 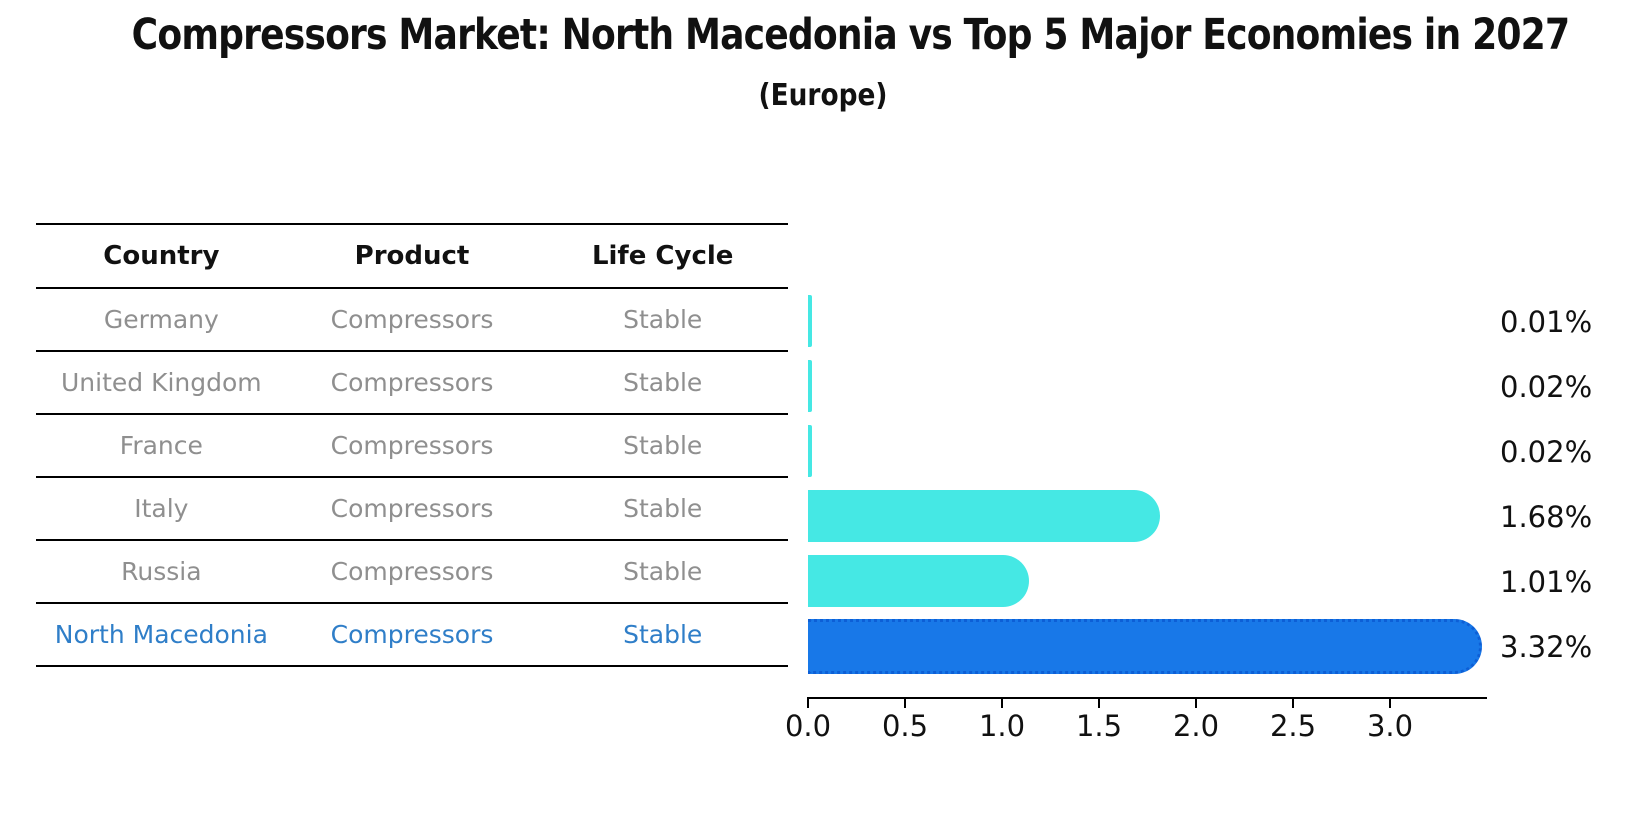 What do you see at coordinates (1546, 646) in the screenshot?
I see `value-label-north-macedonia: 3.32%` at bounding box center [1546, 646].